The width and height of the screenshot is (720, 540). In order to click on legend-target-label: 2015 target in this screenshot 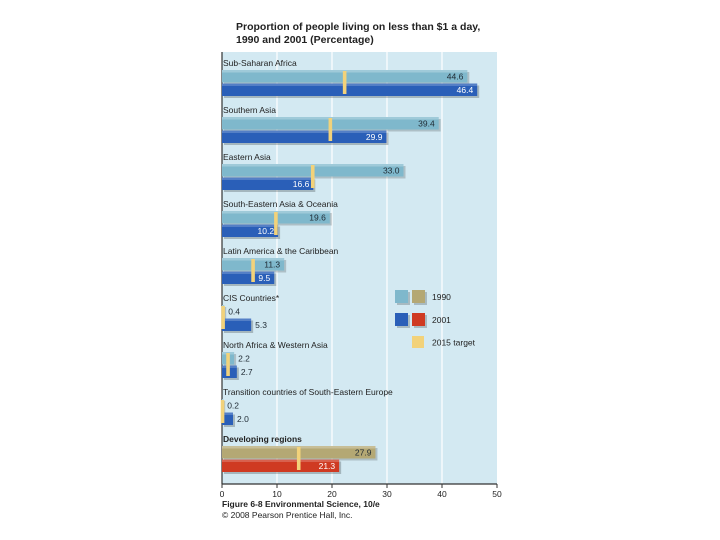, I will do `click(454, 343)`.